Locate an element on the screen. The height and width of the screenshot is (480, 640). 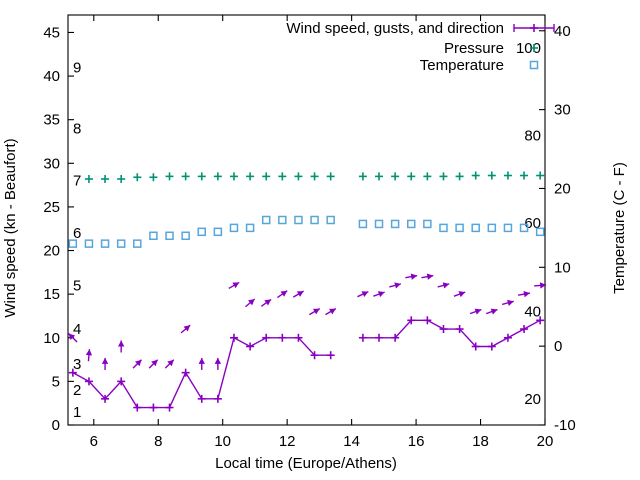
beaufort-scale-labels: 1 2 3 4 5 6 7 8 9 is located at coordinates (77, 240).